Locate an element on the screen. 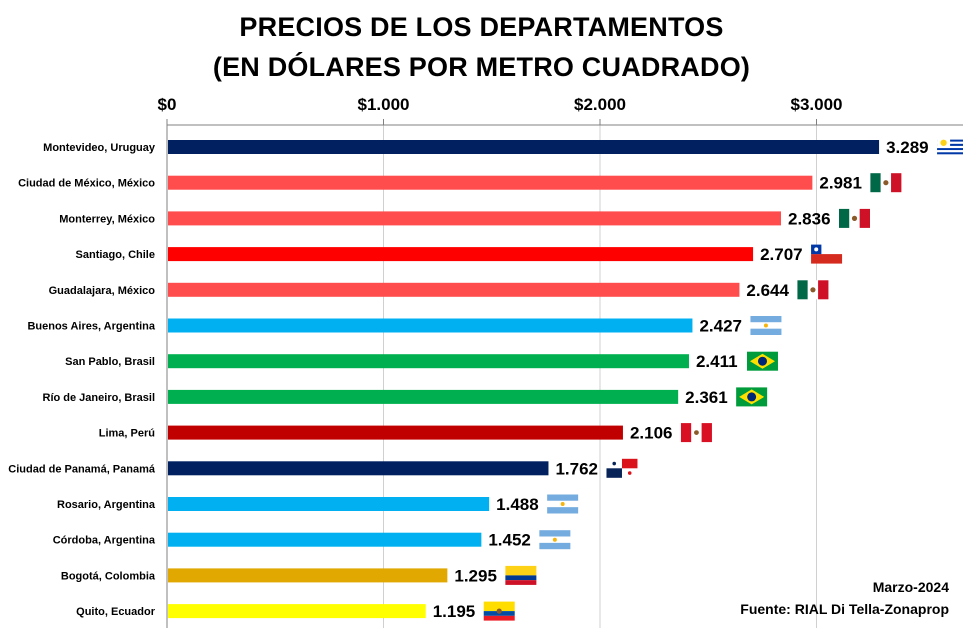 This screenshot has height=628, width=963. category-label: Rosario, Argentina is located at coordinates (106, 505).